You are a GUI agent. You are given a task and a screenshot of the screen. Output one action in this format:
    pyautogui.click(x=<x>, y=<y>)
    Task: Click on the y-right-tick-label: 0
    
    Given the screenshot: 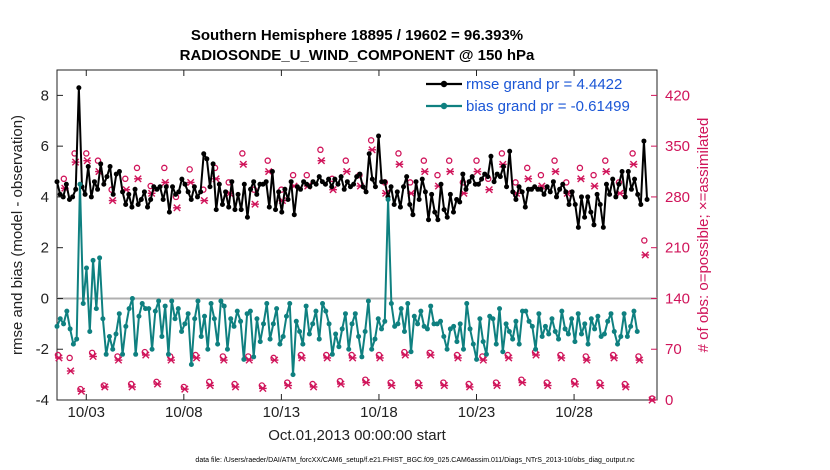 What is the action you would take?
    pyautogui.click(x=669, y=400)
    